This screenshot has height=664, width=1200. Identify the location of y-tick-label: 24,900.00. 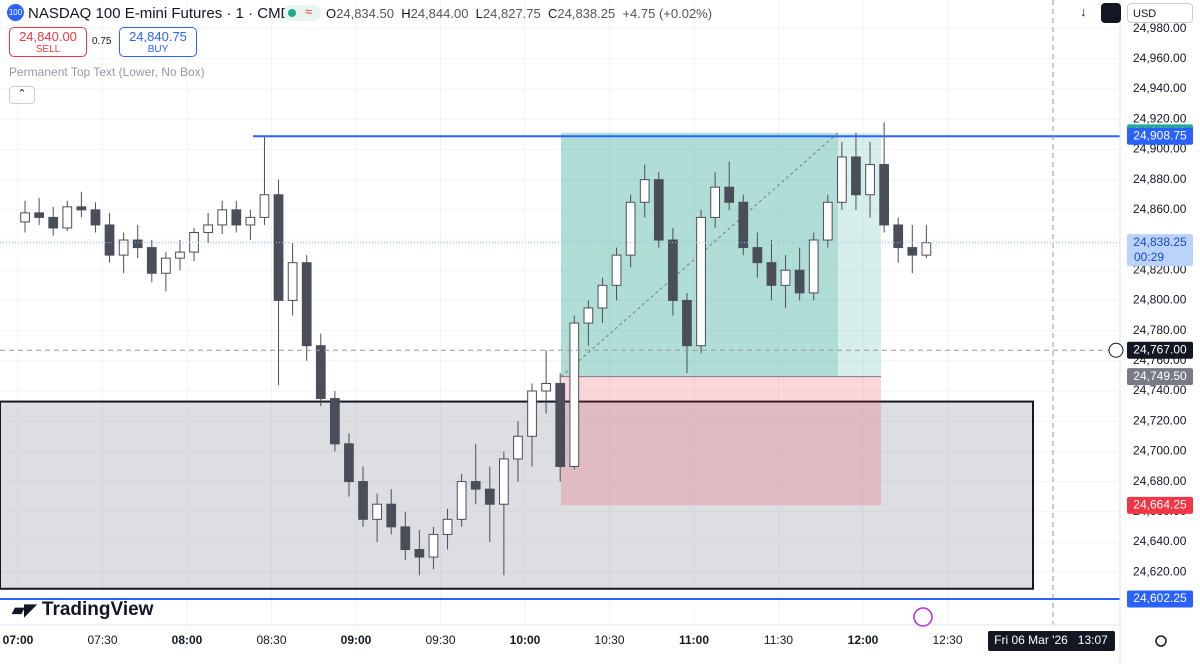
(1160, 149).